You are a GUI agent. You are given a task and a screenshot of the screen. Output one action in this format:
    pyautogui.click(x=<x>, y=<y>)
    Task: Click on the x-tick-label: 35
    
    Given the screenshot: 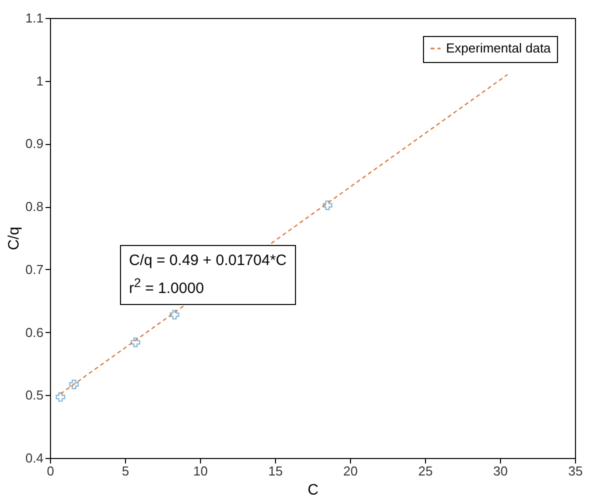 What is the action you would take?
    pyautogui.click(x=575, y=471)
    